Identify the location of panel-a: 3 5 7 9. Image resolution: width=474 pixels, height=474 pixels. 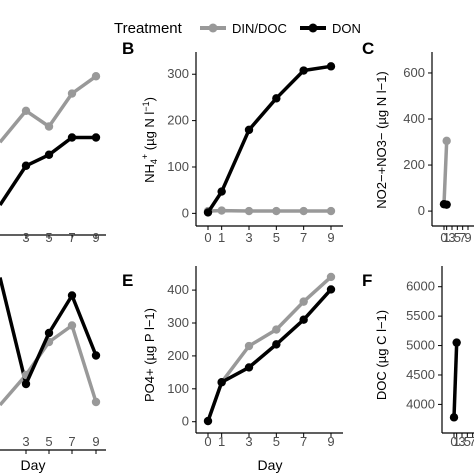
(53, 158).